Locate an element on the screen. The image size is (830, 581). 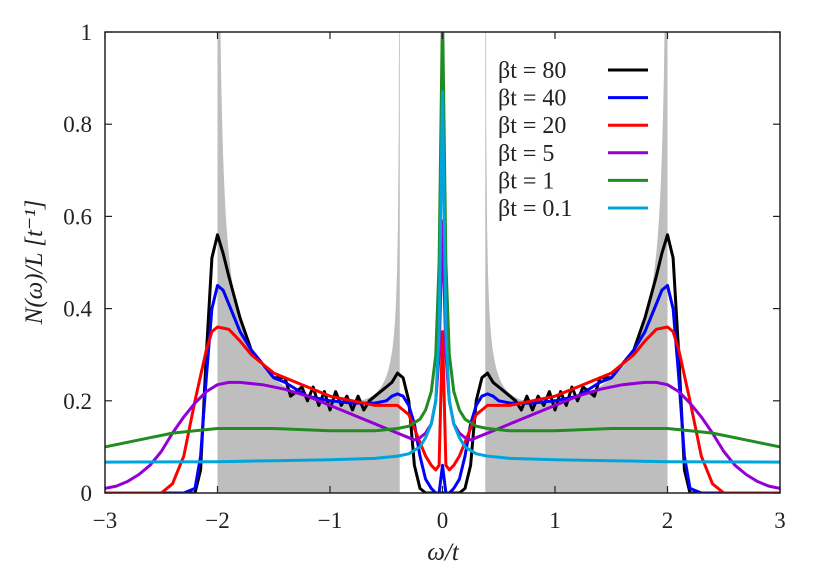
x-tick-label: −3 is located at coordinates (105, 520).